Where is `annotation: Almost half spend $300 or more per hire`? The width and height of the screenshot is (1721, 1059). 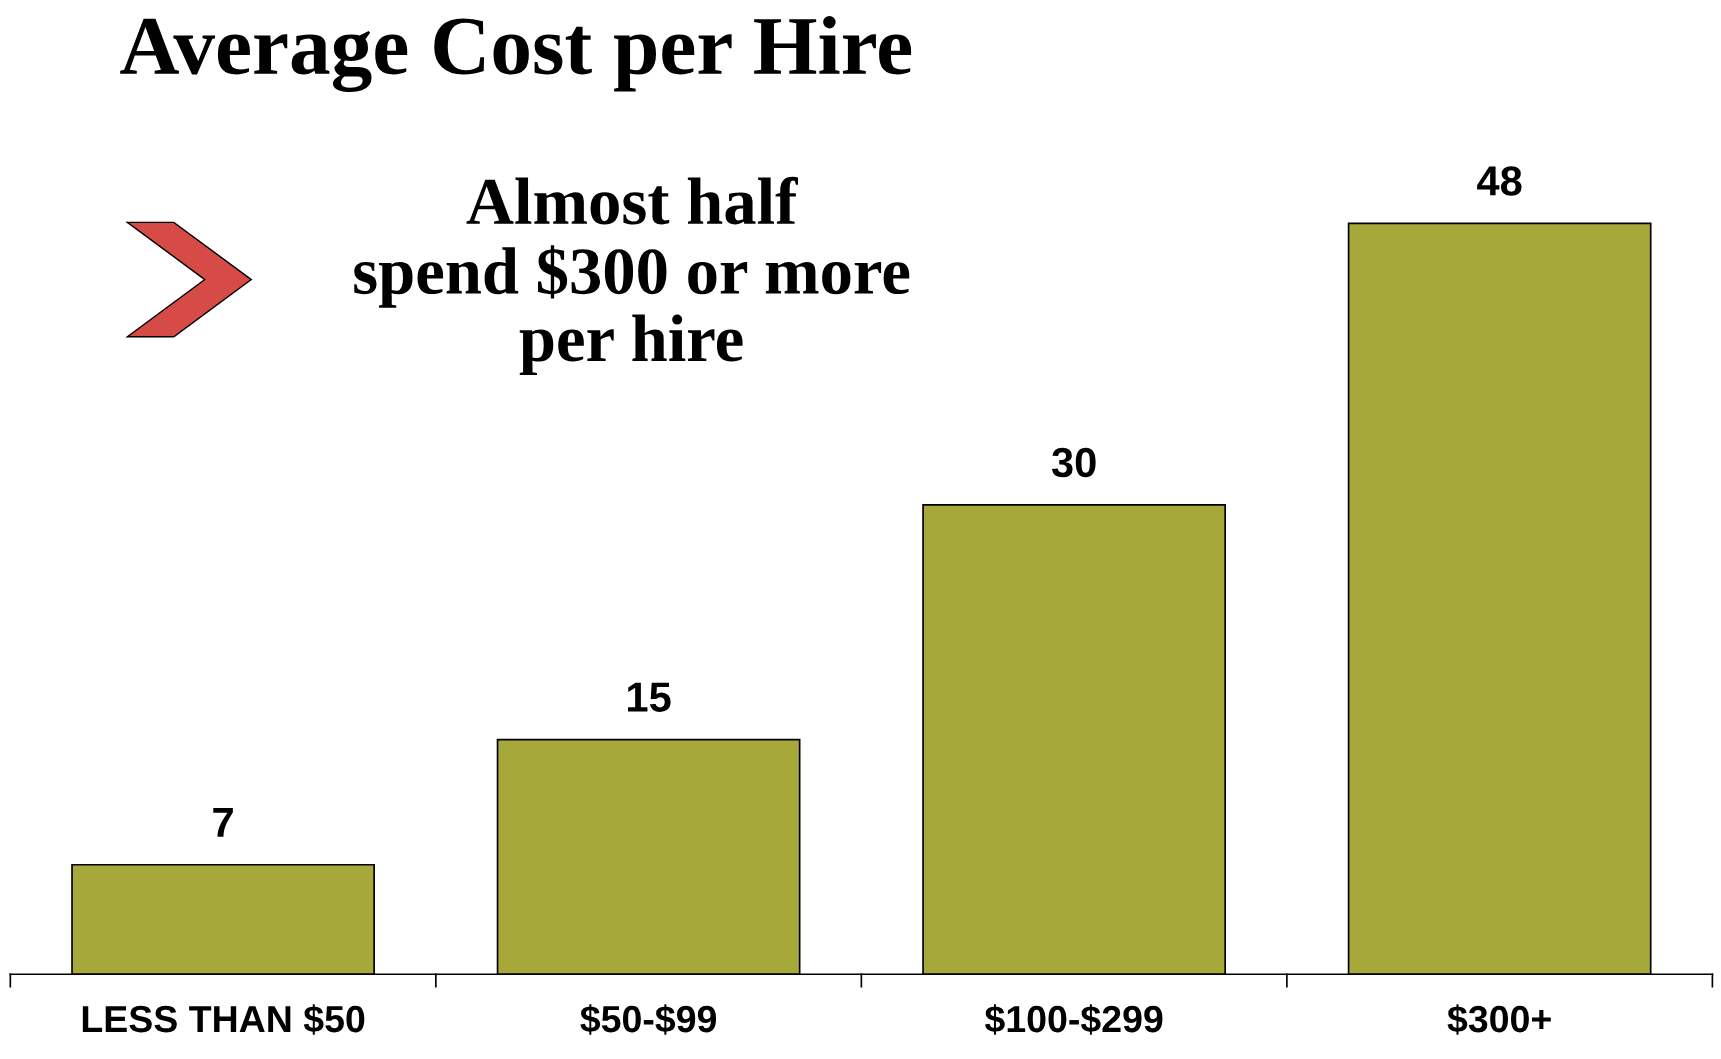 annotation: Almost half spend $300 or more per hire is located at coordinates (632, 276).